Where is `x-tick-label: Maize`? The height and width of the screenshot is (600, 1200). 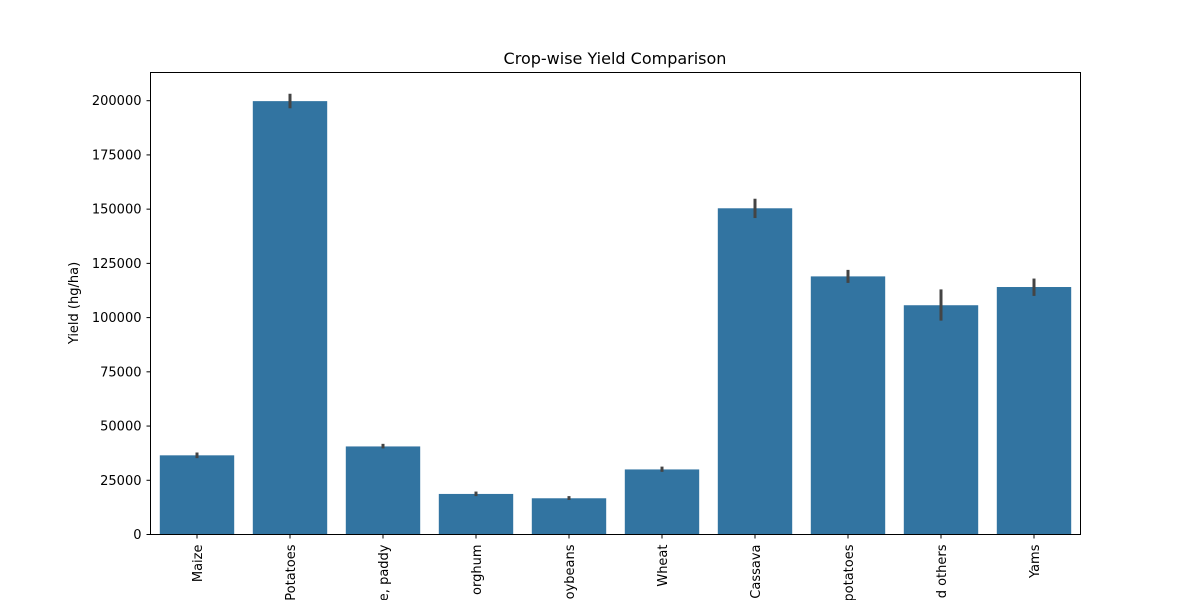
x-tick-label: Maize is located at coordinates (198, 564).